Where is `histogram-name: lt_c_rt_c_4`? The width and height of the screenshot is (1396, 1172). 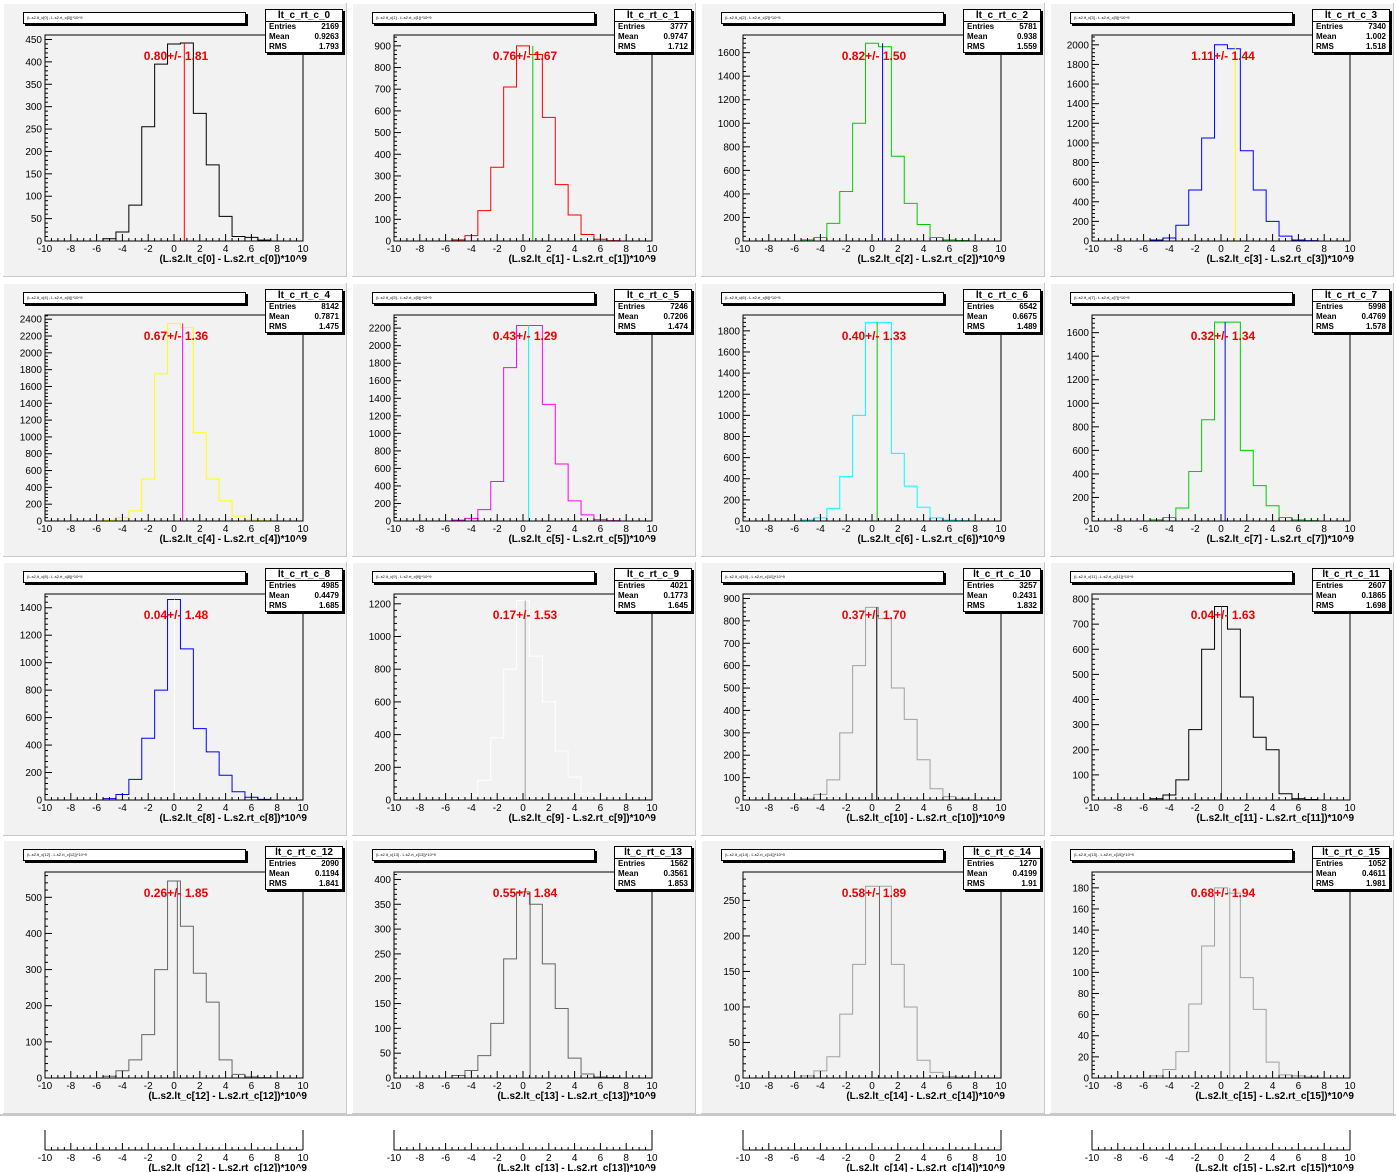 histogram-name: lt_c_rt_c_4 is located at coordinates (304, 296).